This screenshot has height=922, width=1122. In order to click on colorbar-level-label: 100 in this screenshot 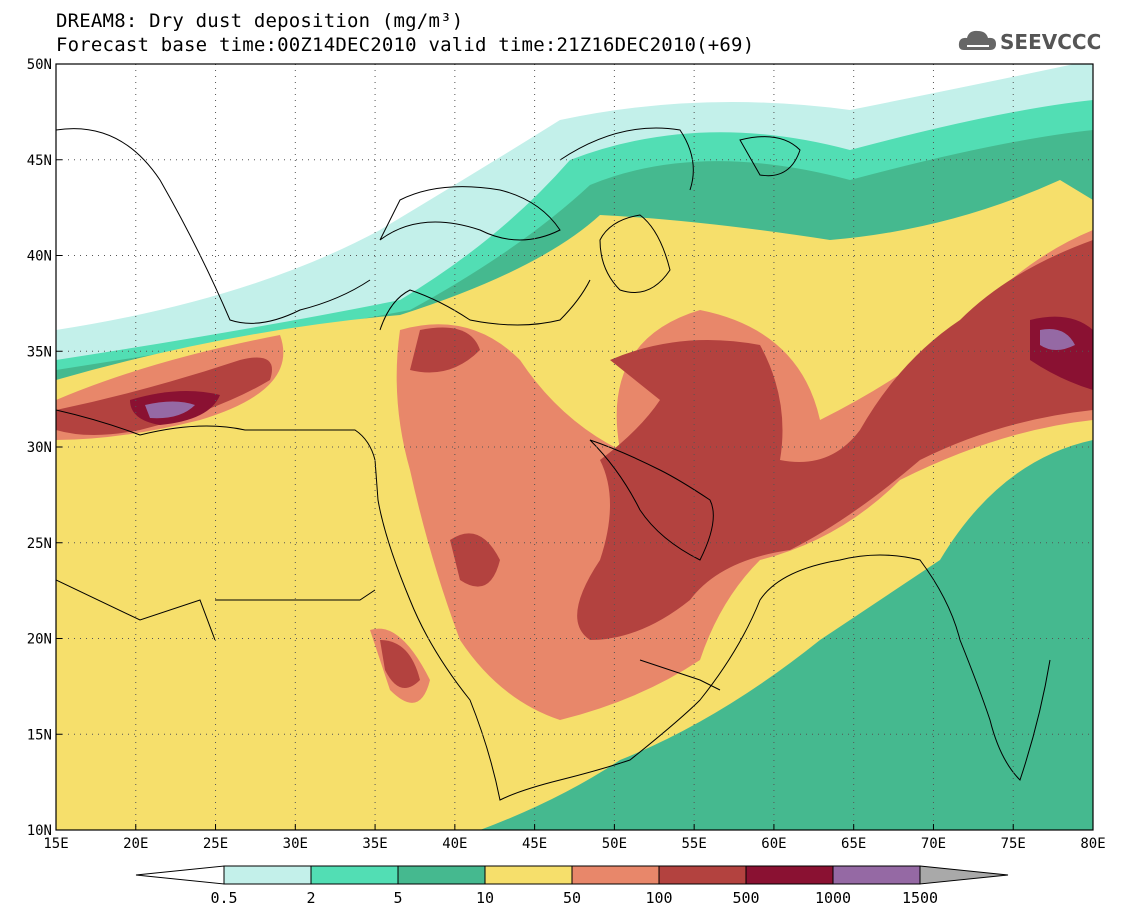, I will do `click(658, 898)`.